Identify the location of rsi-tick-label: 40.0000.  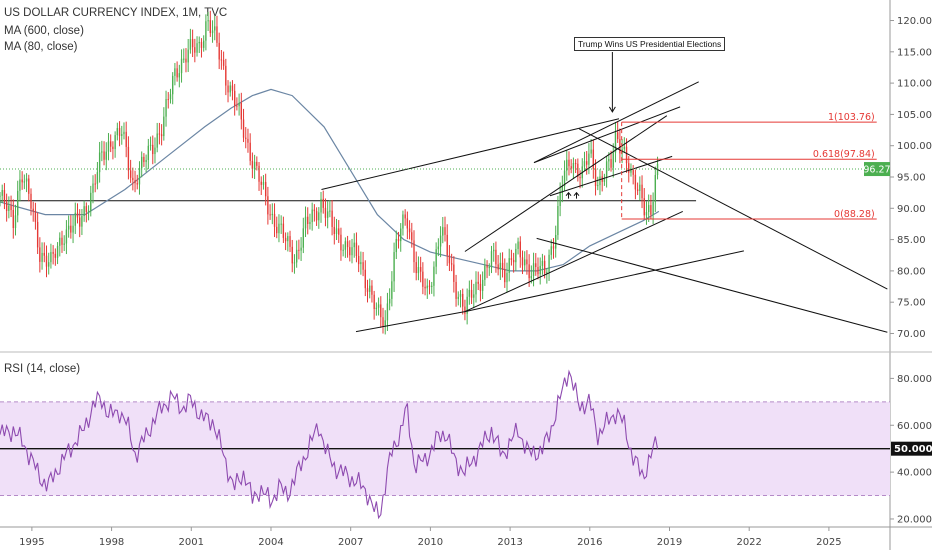
(914, 473).